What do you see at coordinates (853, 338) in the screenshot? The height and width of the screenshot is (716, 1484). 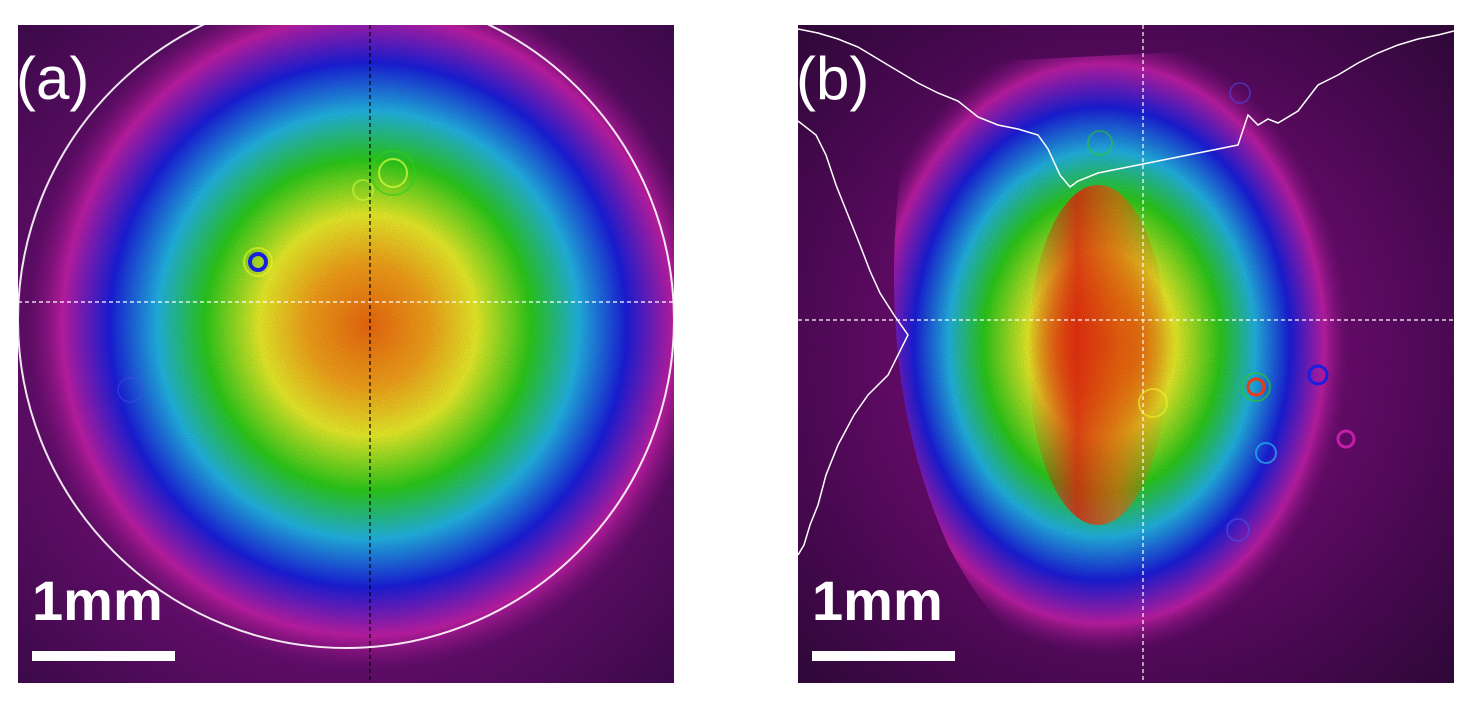 I see `vertical-profile-trace` at bounding box center [853, 338].